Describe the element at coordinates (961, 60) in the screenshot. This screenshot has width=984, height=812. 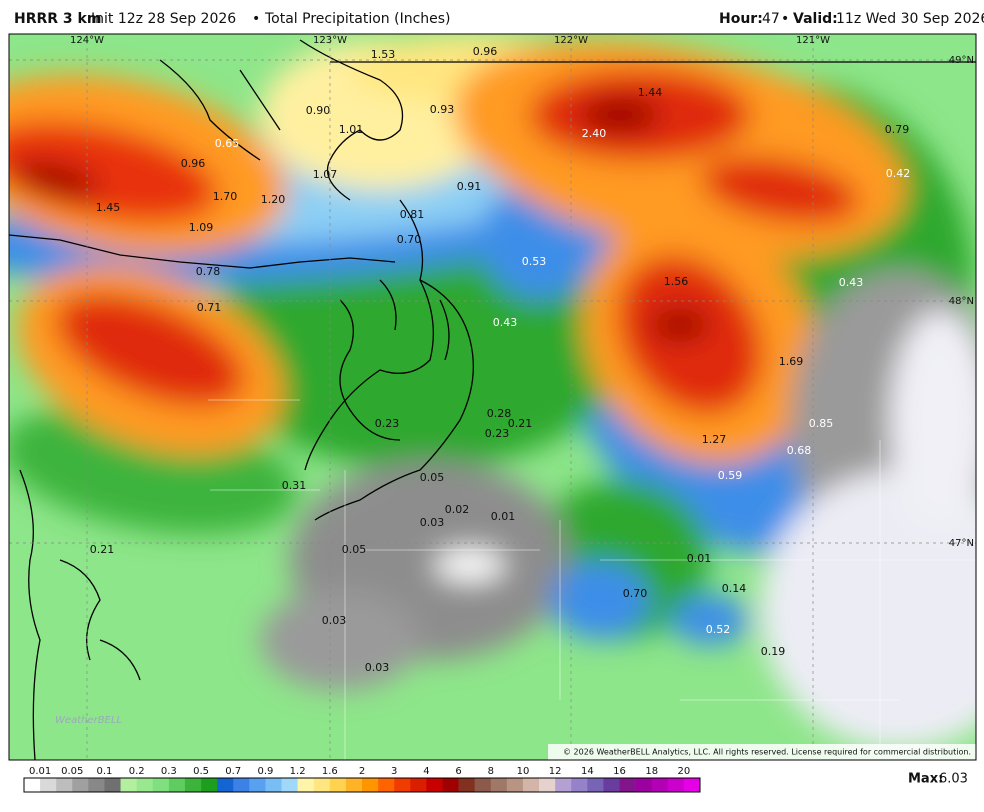
I see `latitude-label: 49°N` at that location.